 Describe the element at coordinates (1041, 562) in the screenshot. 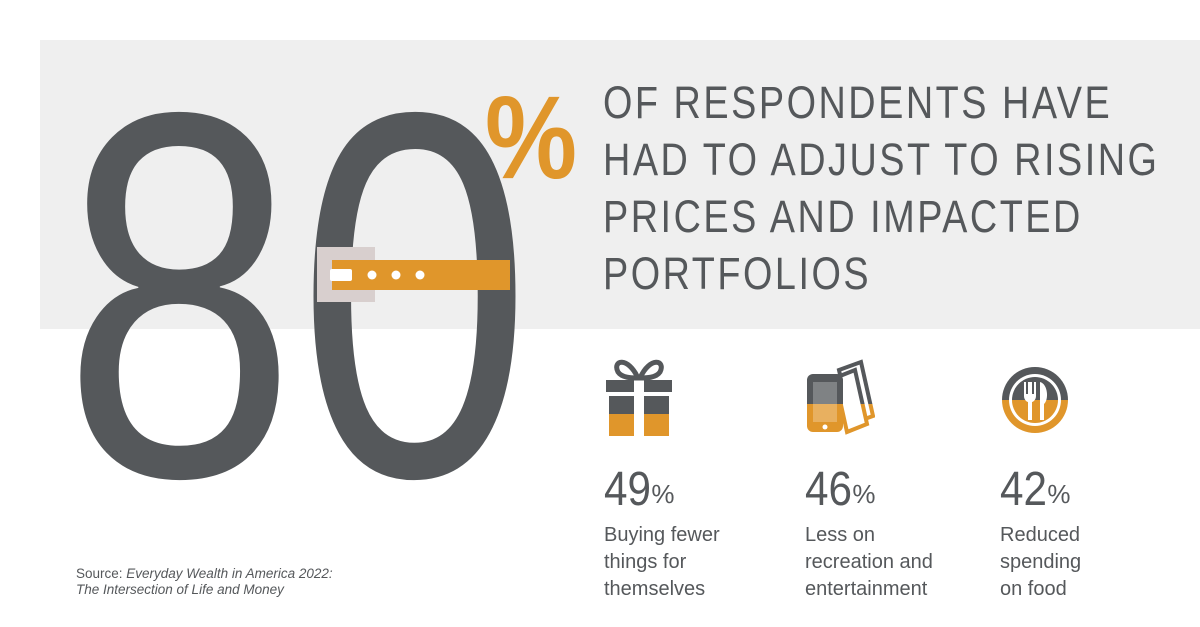

I see `stat-label-line: spending` at that location.